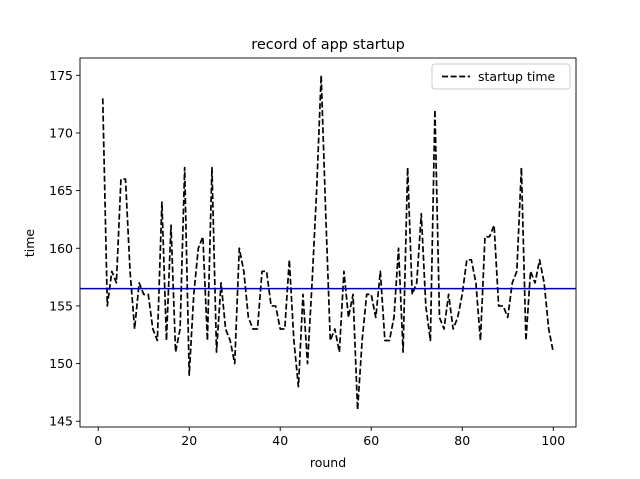 The image size is (640, 479). Describe the element at coordinates (61, 75) in the screenshot. I see `y-tick-label: 175` at that location.